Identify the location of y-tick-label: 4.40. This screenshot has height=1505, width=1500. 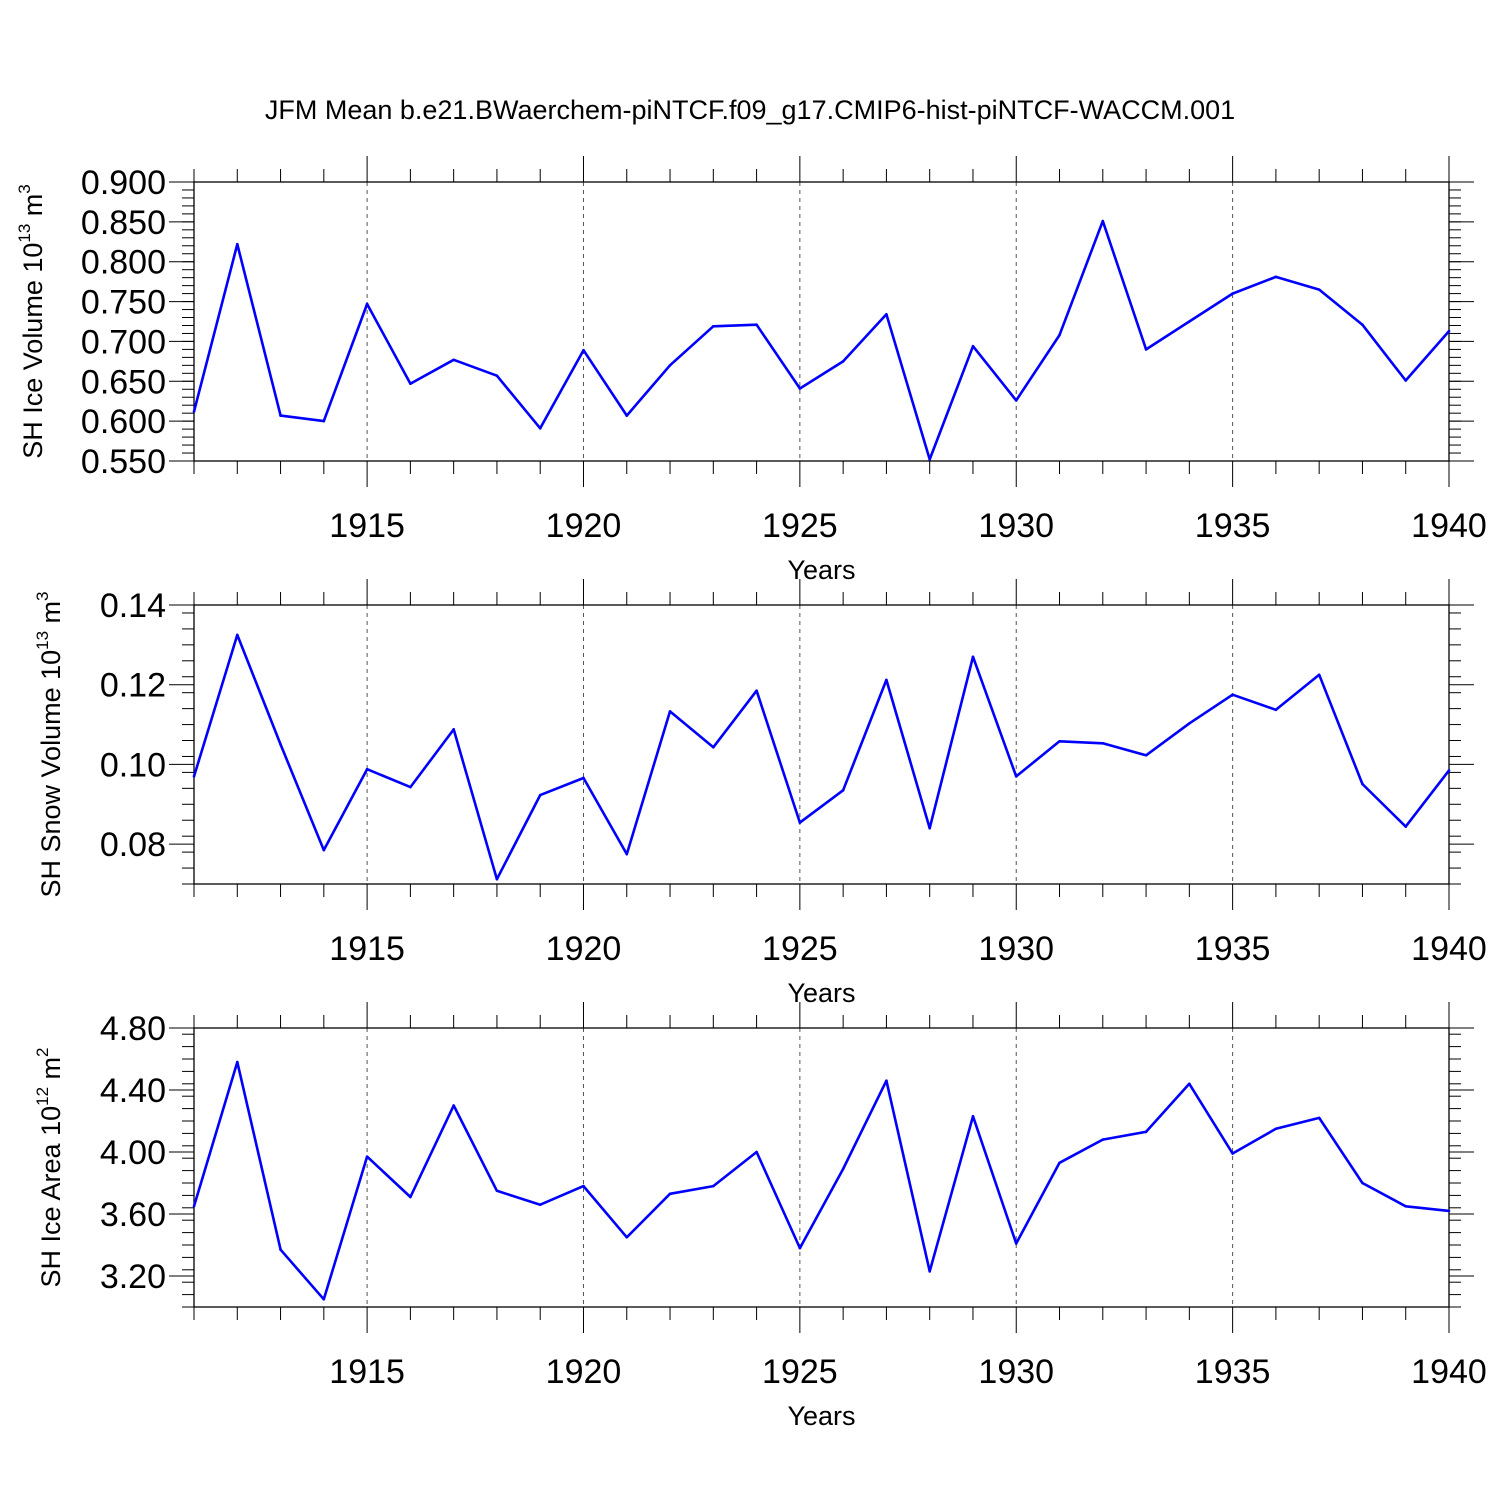
(133, 1091).